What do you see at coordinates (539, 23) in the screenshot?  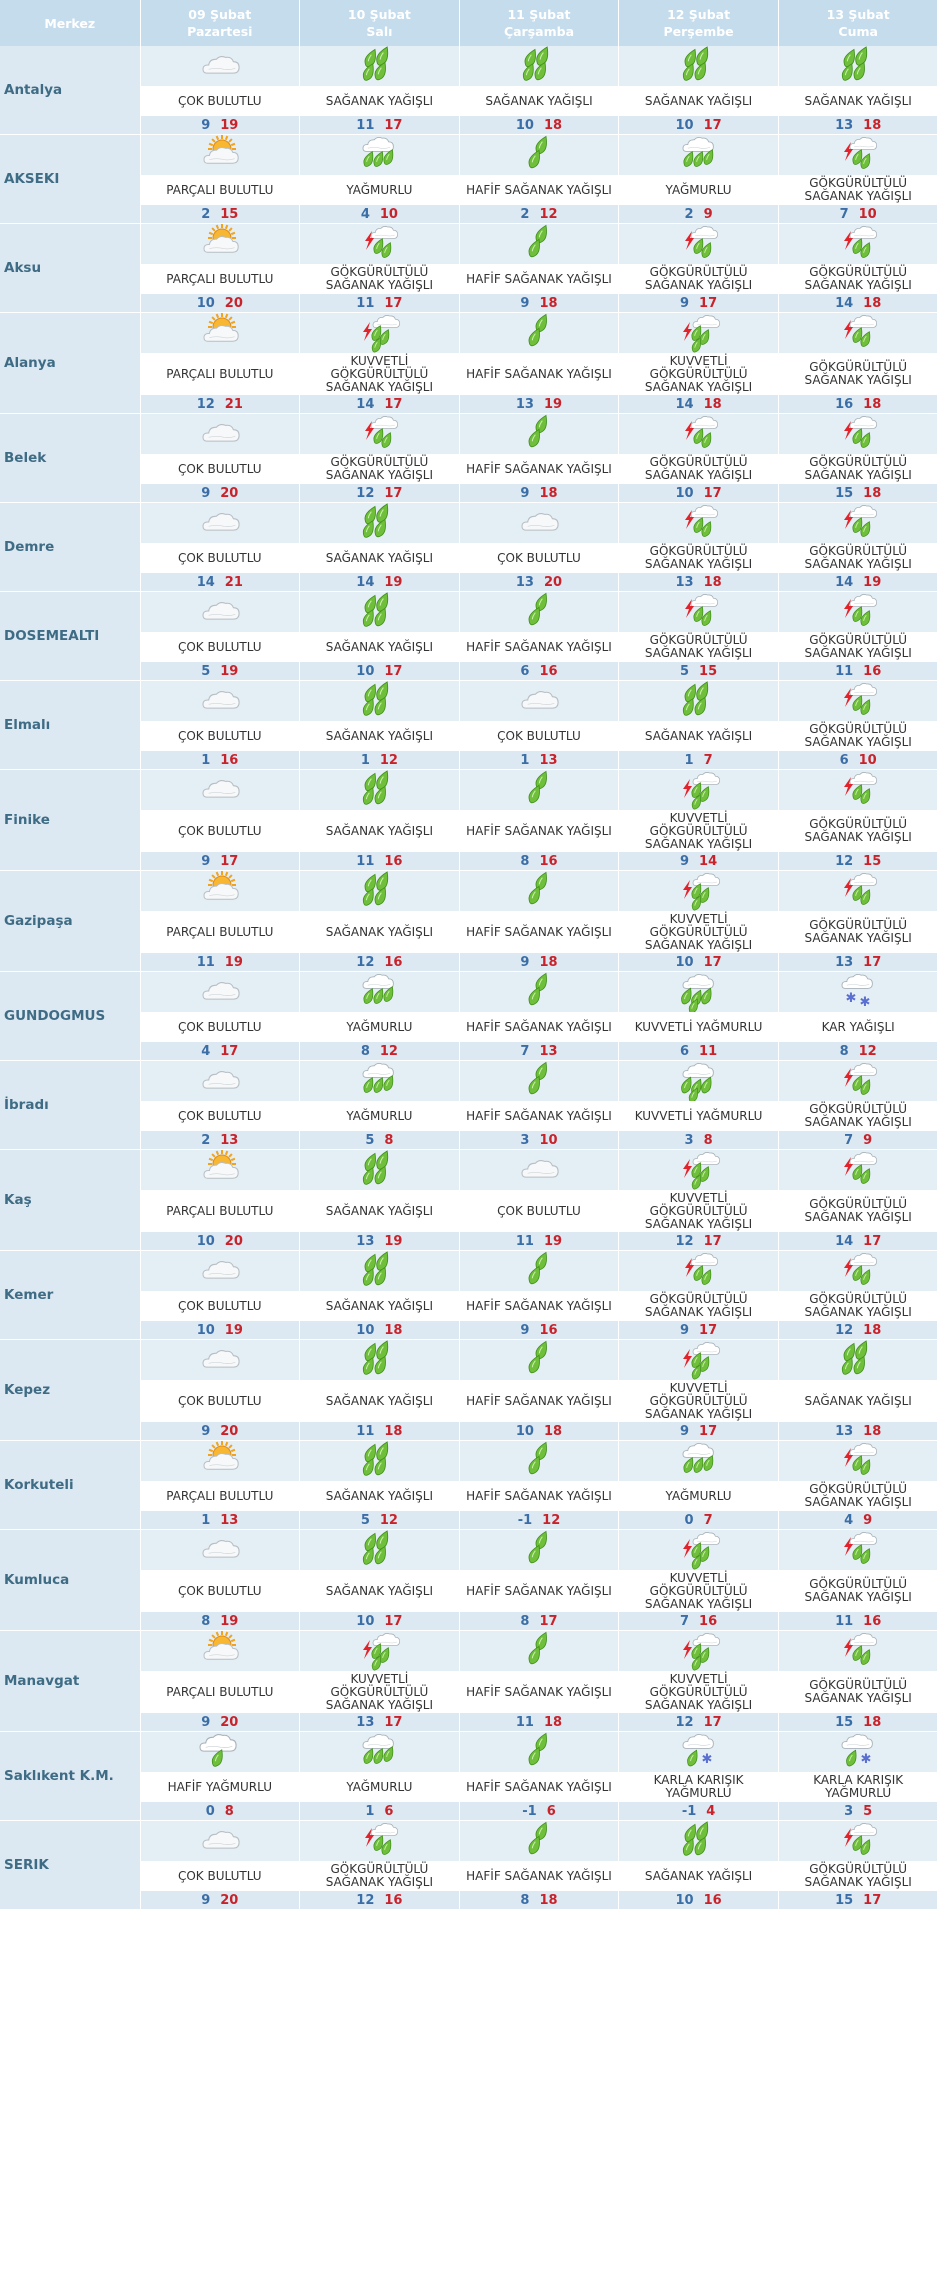 I see `day-header: 11 Şubat Çarşamba` at bounding box center [539, 23].